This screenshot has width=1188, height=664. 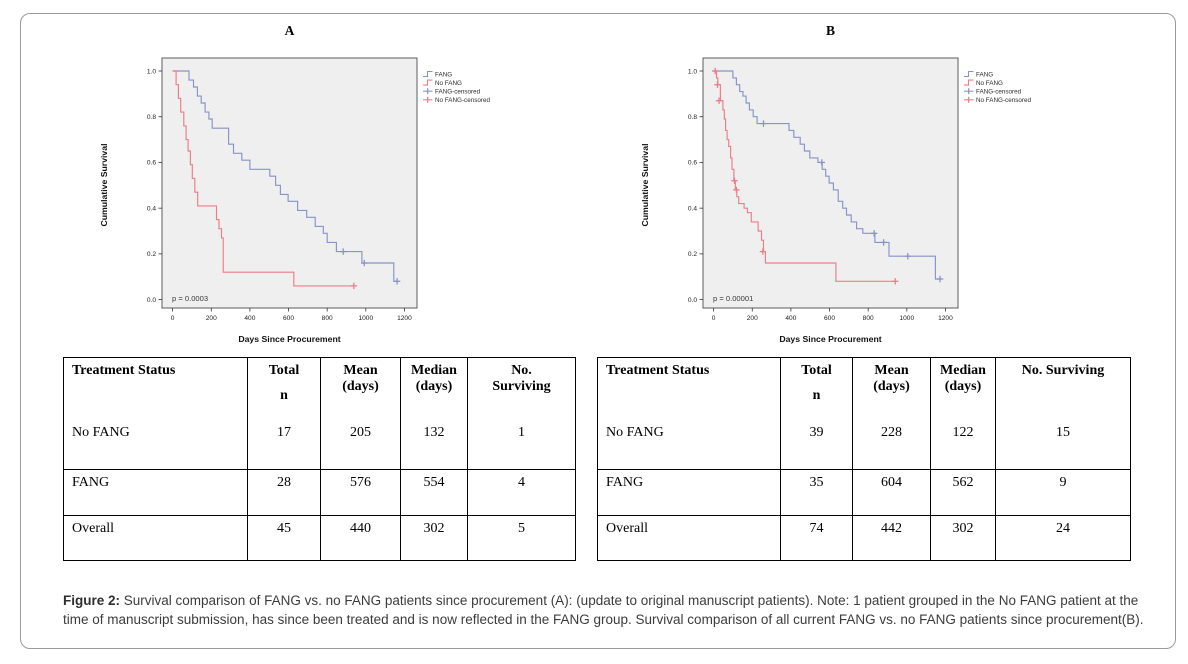 I want to click on p-value-label: p = 0.00001, so click(x=733, y=298).